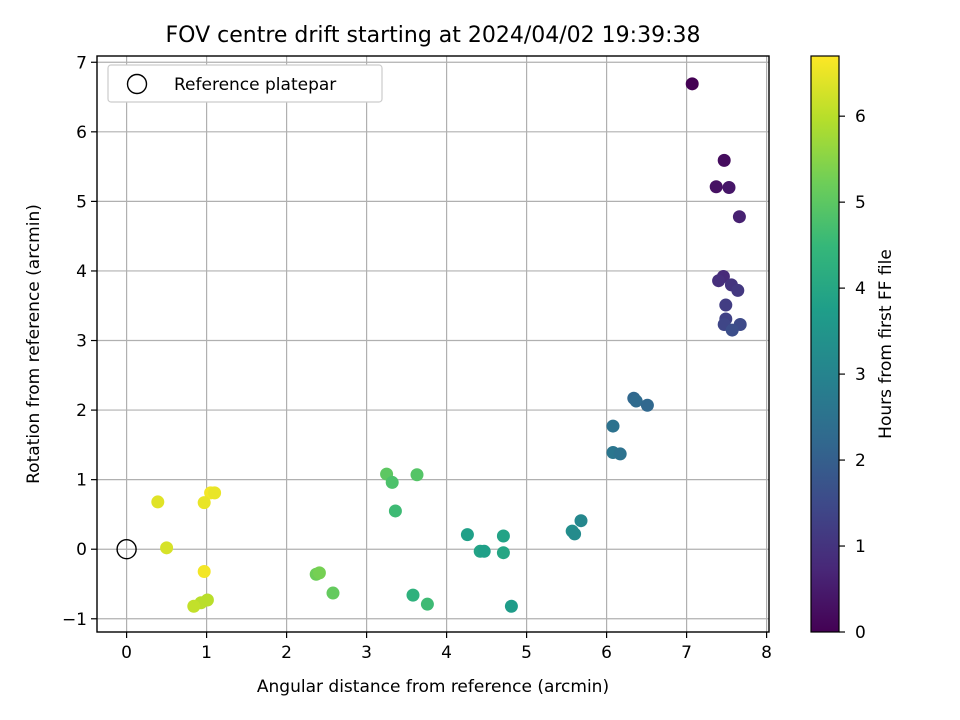 This screenshot has height=720, width=960. What do you see at coordinates (860, 633) in the screenshot?
I see `colorbar-tick-label: 0` at bounding box center [860, 633].